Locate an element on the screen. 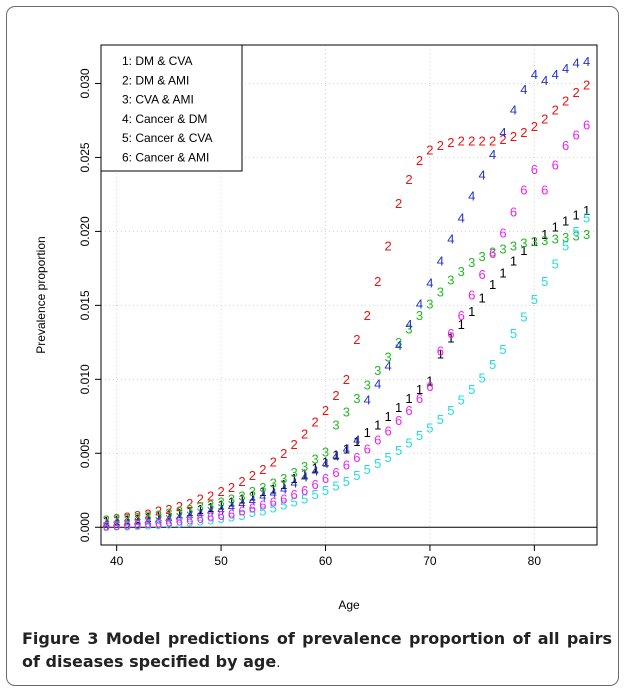 The height and width of the screenshot is (692, 627). legend-entry: 1: DM & CVA is located at coordinates (157, 61).